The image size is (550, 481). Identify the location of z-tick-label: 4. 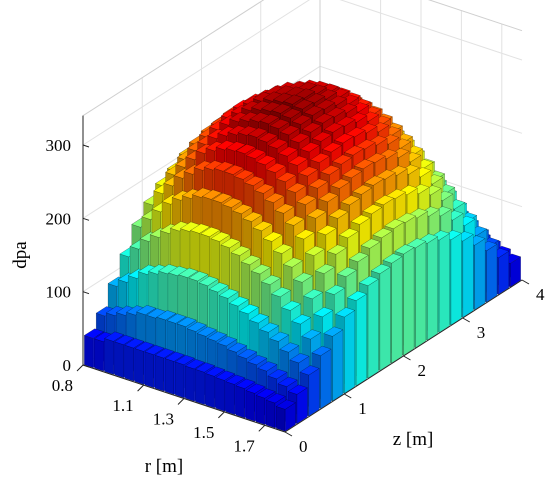
(540, 294).